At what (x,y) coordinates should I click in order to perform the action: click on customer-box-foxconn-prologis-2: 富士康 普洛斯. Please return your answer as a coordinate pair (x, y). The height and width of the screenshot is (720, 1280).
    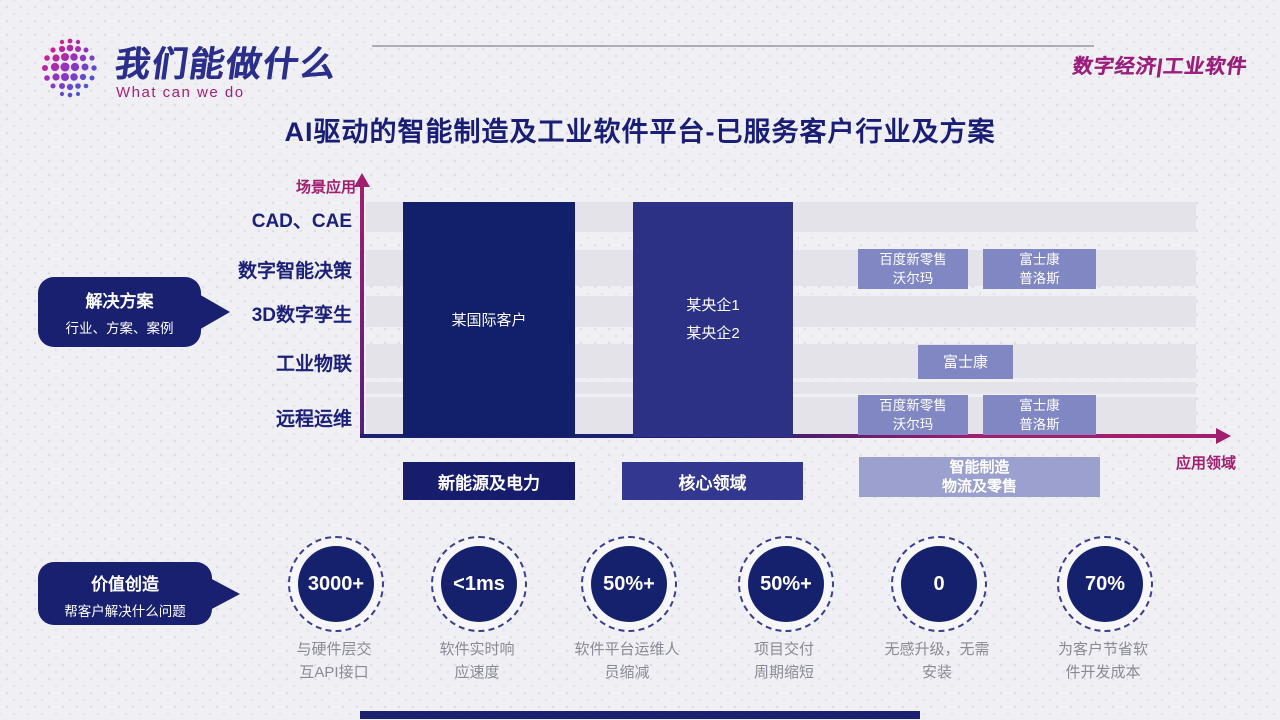
    Looking at the image, I should click on (1039, 415).